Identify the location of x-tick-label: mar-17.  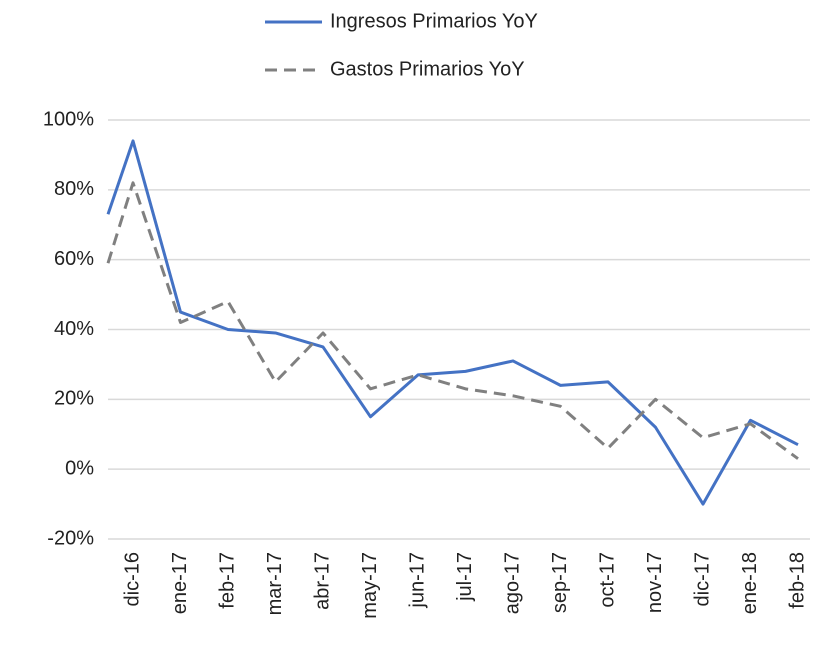
(275, 583).